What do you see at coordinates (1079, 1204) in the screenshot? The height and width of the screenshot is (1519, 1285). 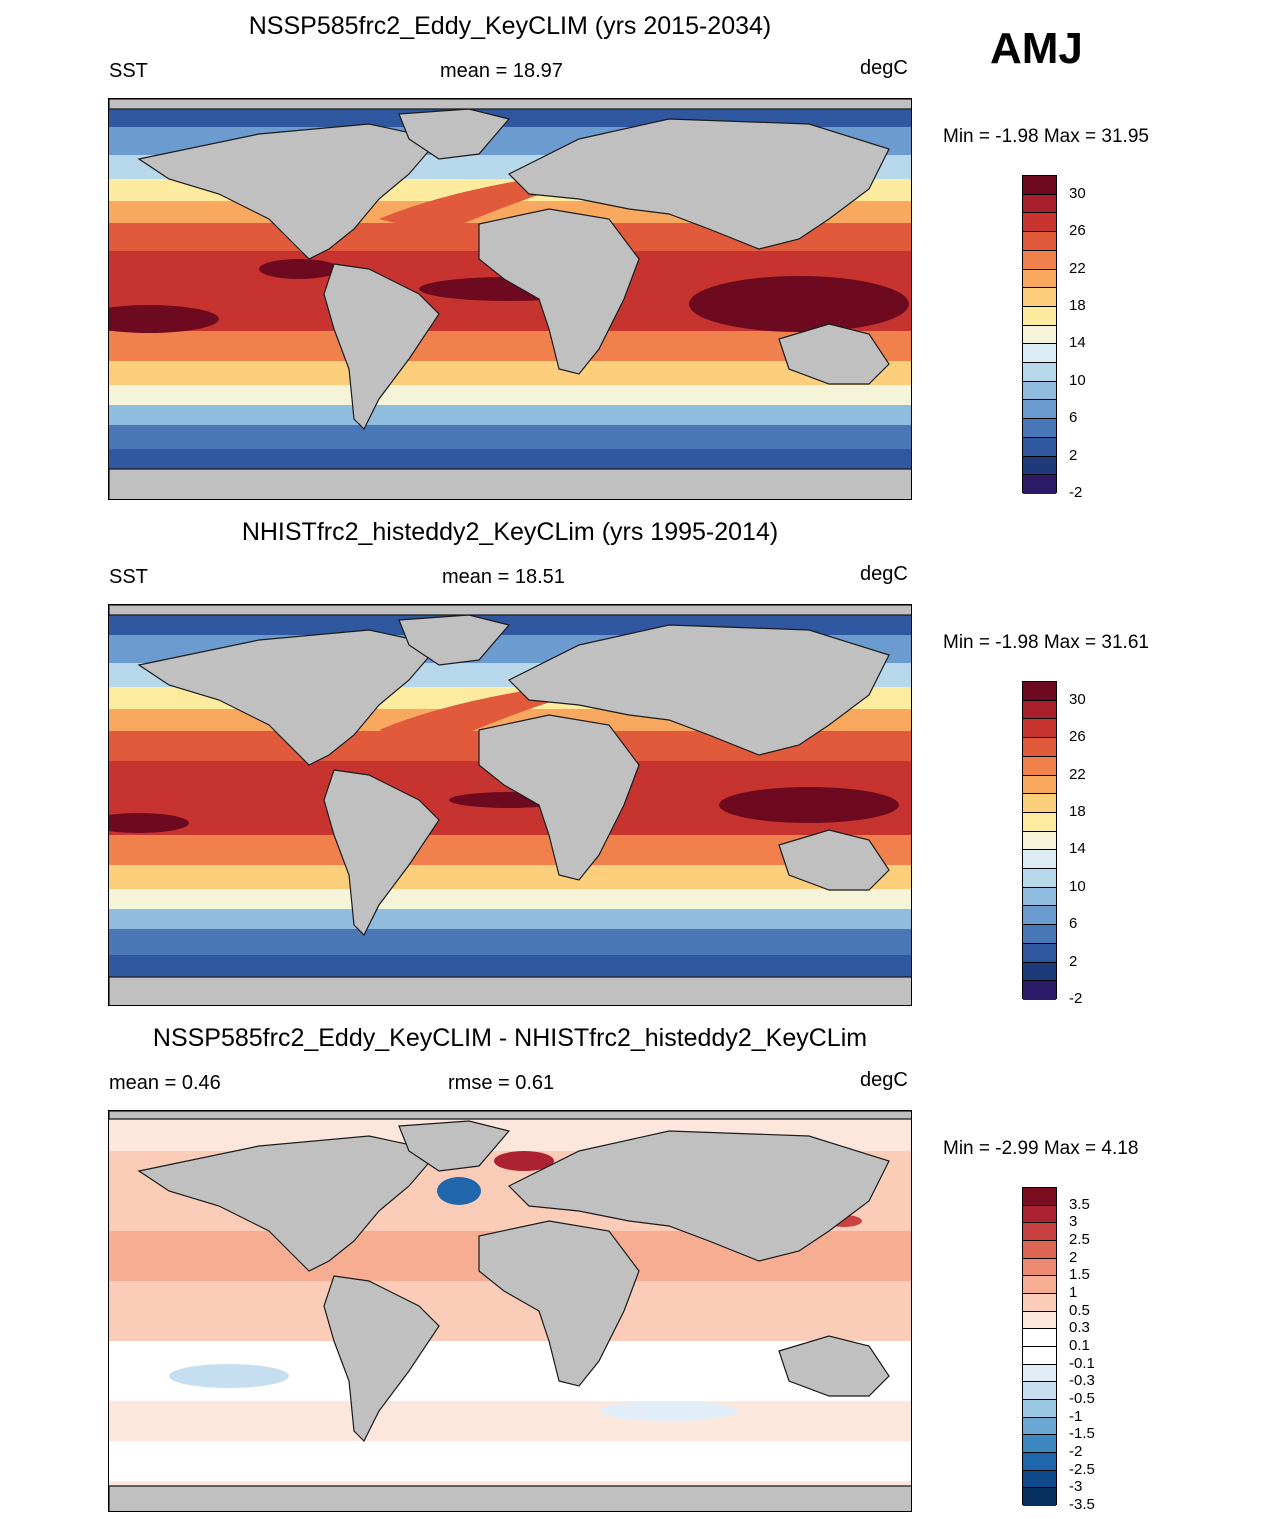 I see `colorbar-tick-label: 3.5` at bounding box center [1079, 1204].